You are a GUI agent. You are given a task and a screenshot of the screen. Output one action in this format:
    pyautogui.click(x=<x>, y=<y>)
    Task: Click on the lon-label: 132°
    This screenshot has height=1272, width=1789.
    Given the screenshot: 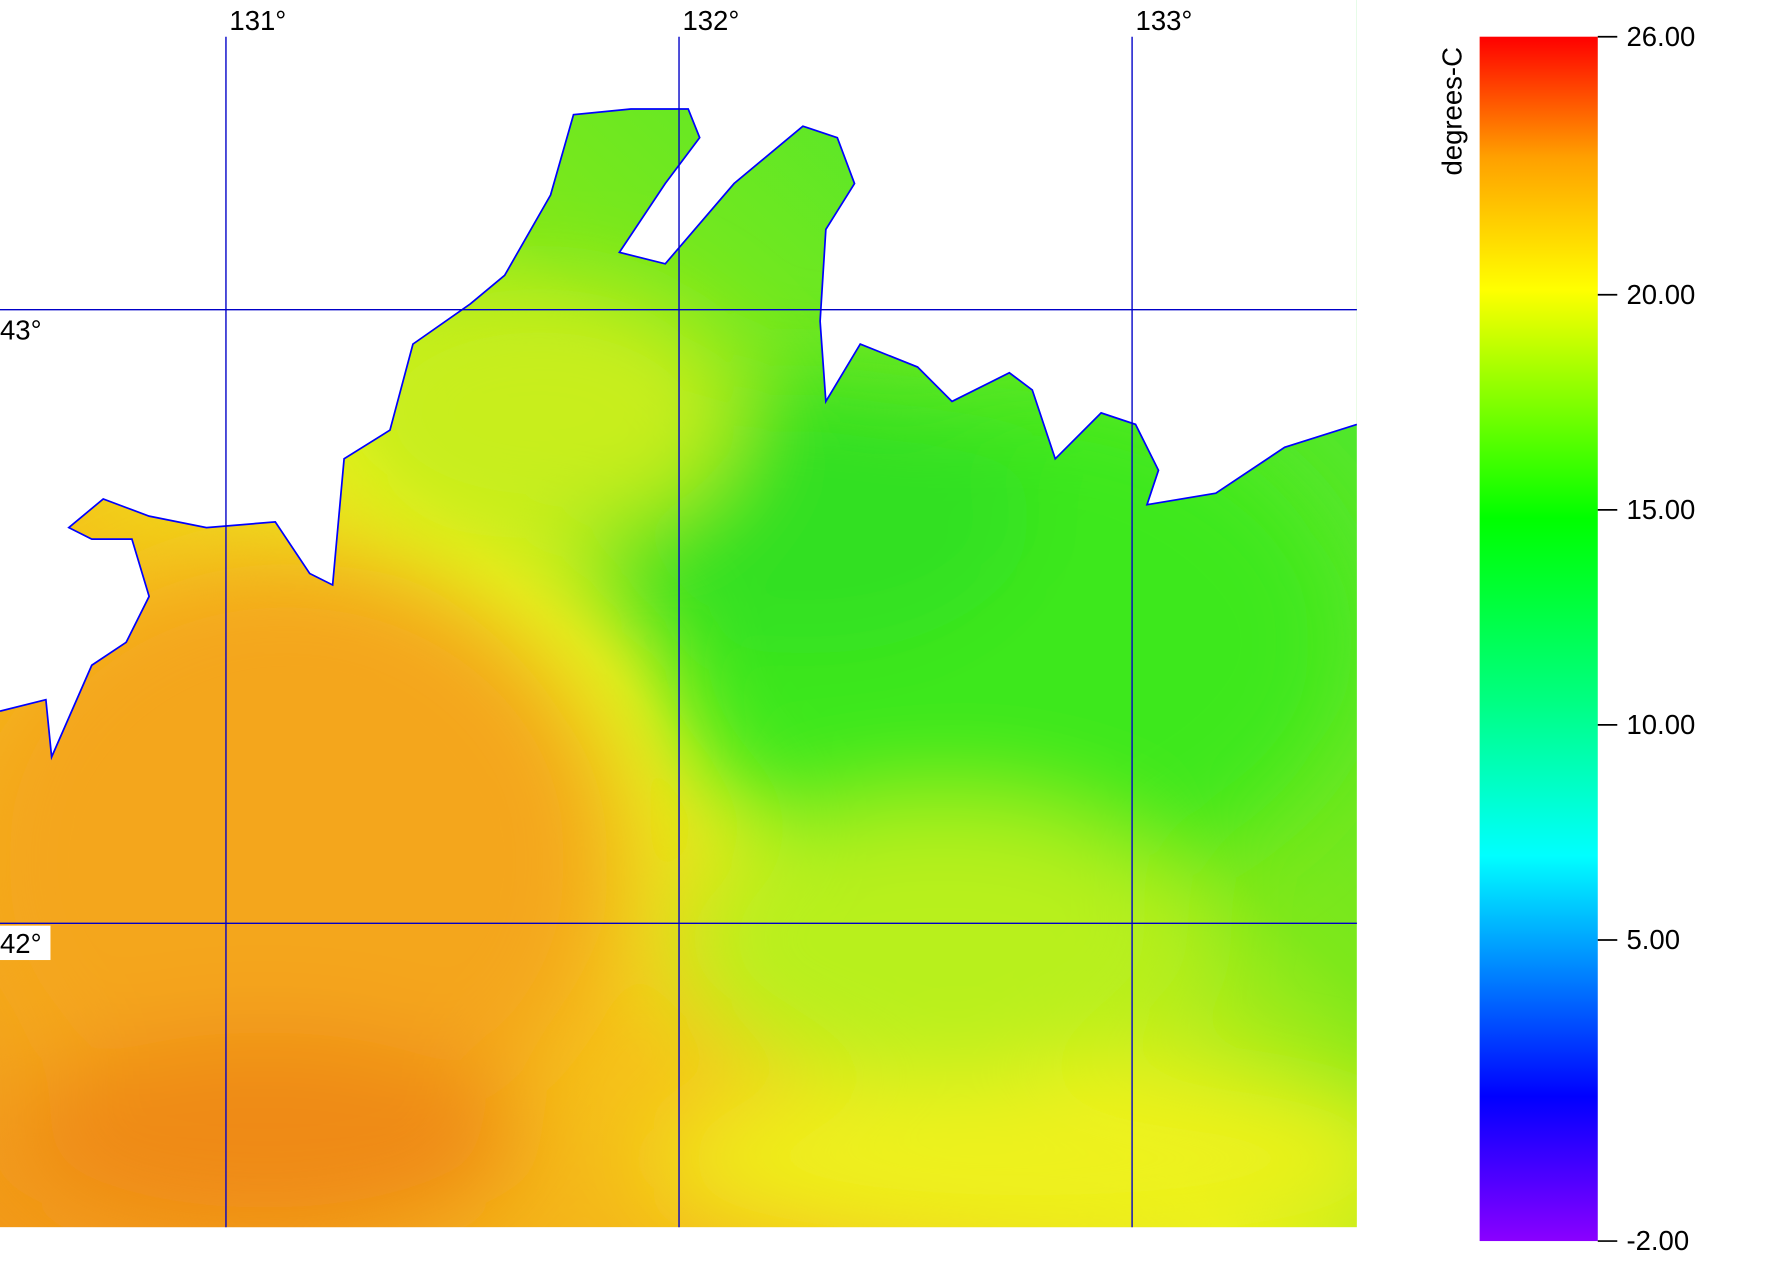 What is the action you would take?
    pyautogui.click(x=710, y=20)
    